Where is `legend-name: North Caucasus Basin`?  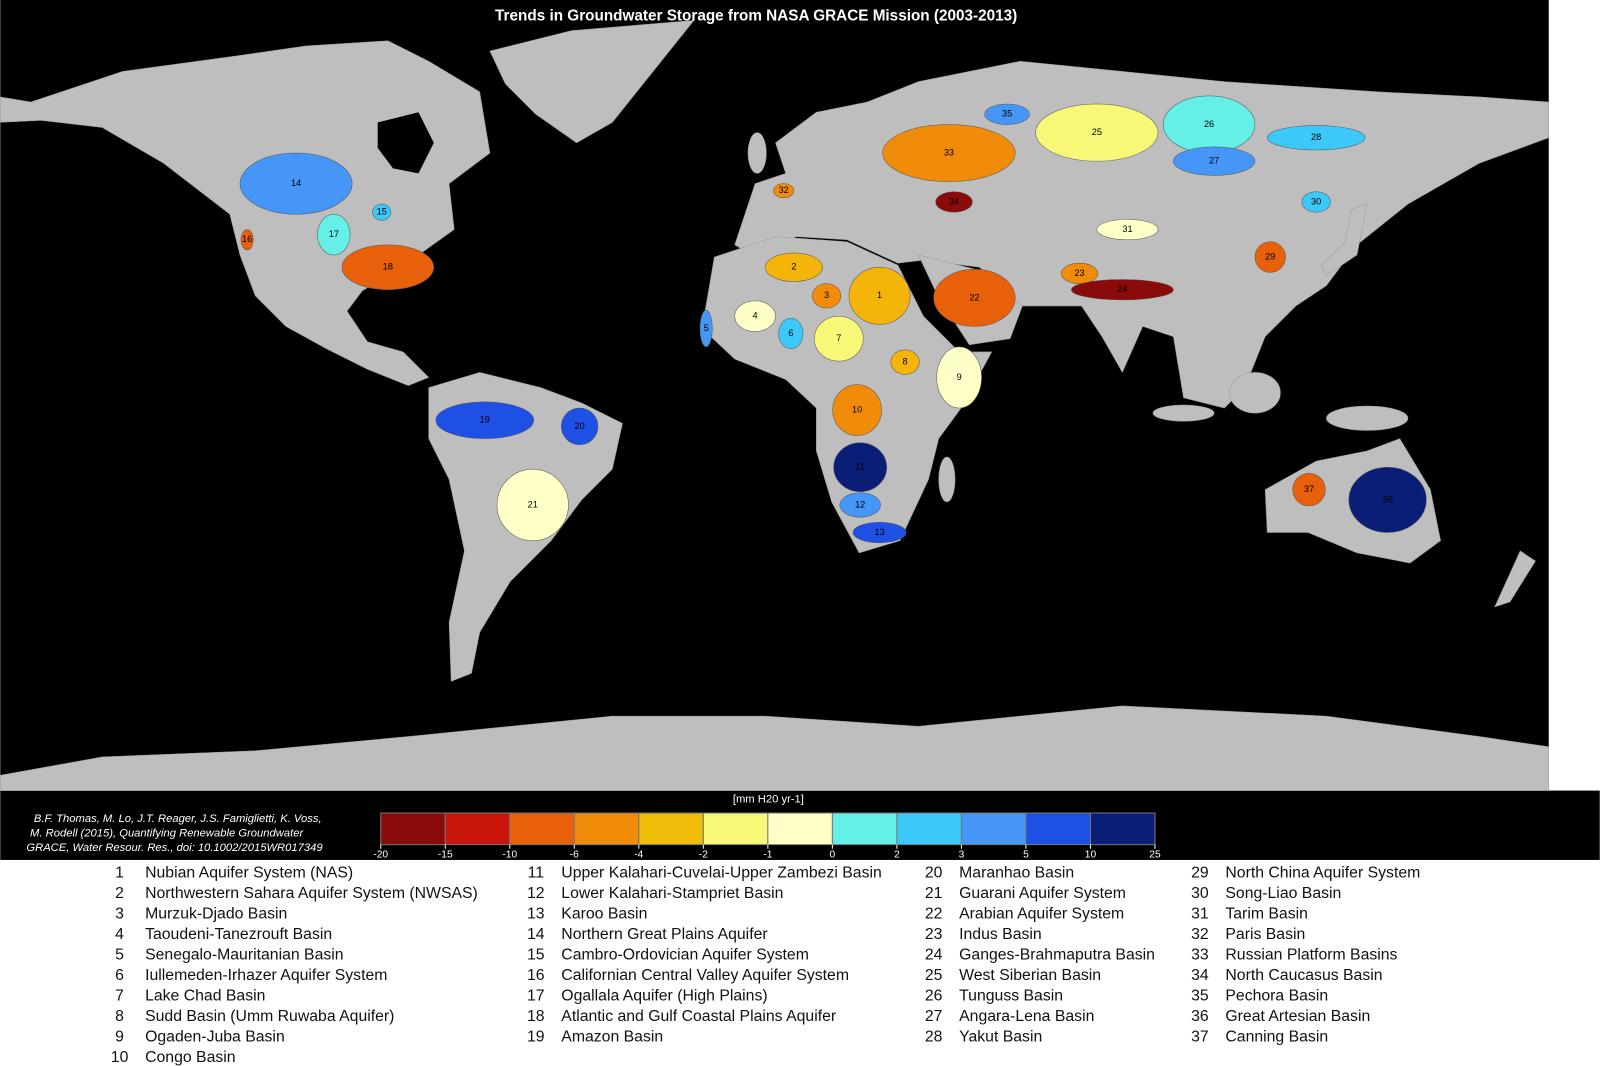
legend-name: North Caucasus Basin is located at coordinates (1303, 975).